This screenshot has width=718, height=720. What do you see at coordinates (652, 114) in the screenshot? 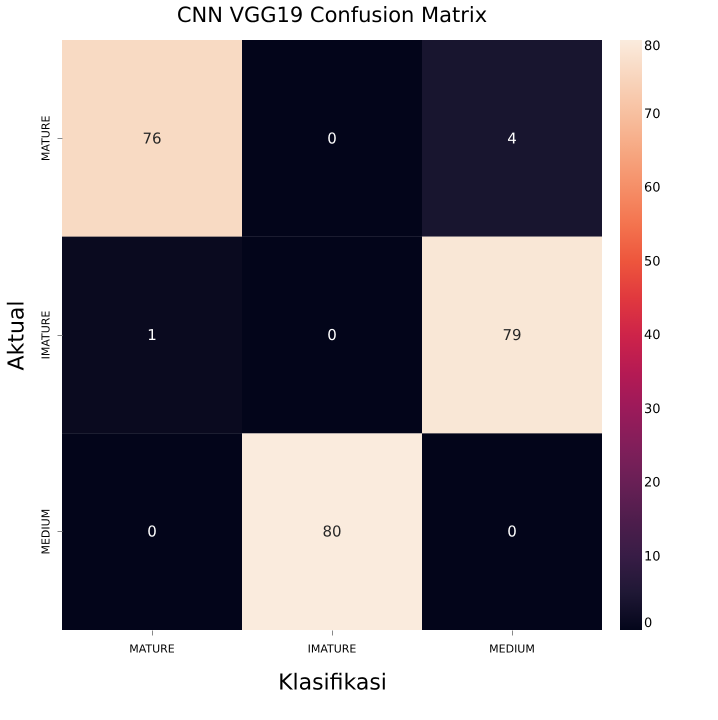
I see `color-bar-label: 70` at bounding box center [652, 114].